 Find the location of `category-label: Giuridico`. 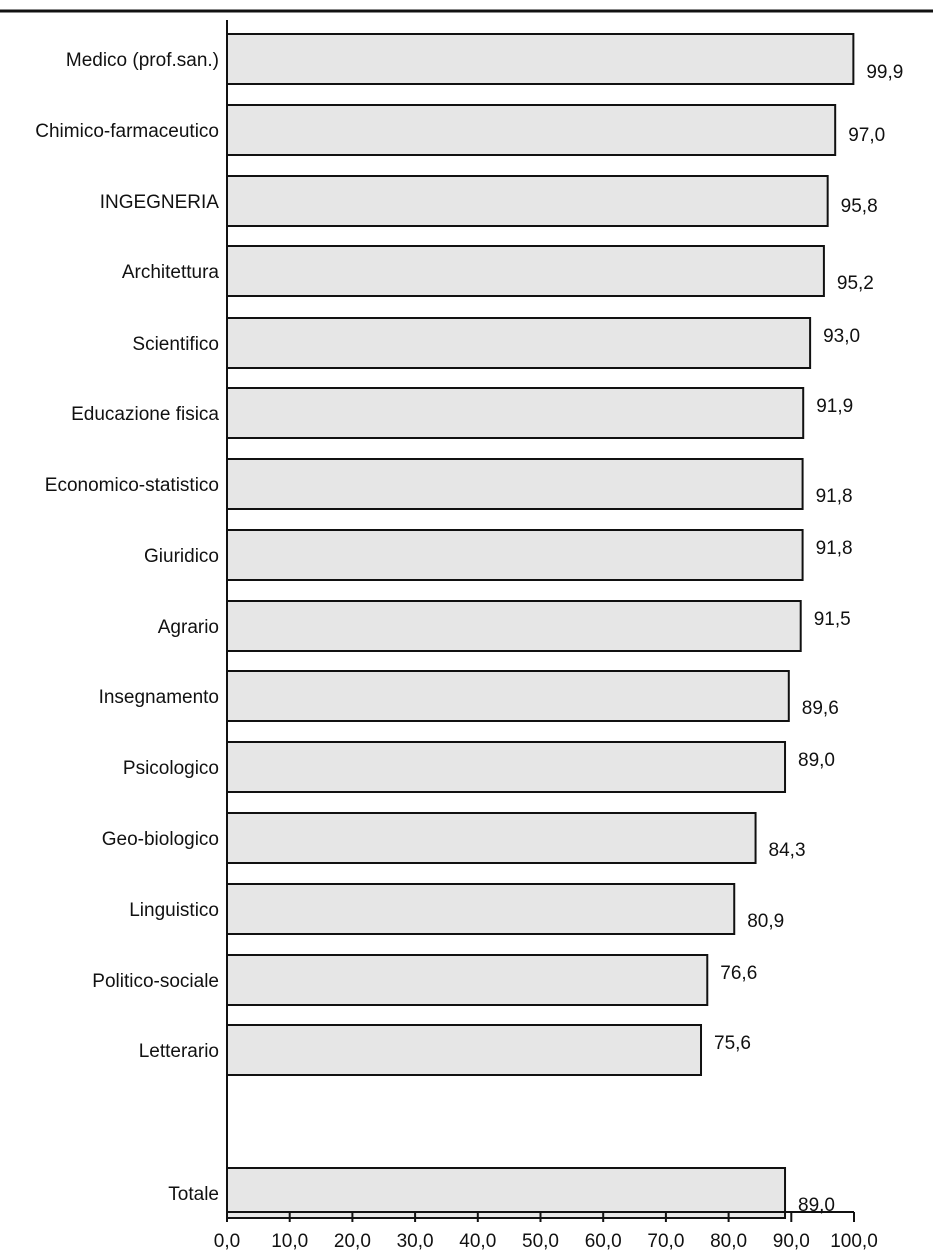

category-label: Giuridico is located at coordinates (181, 556).